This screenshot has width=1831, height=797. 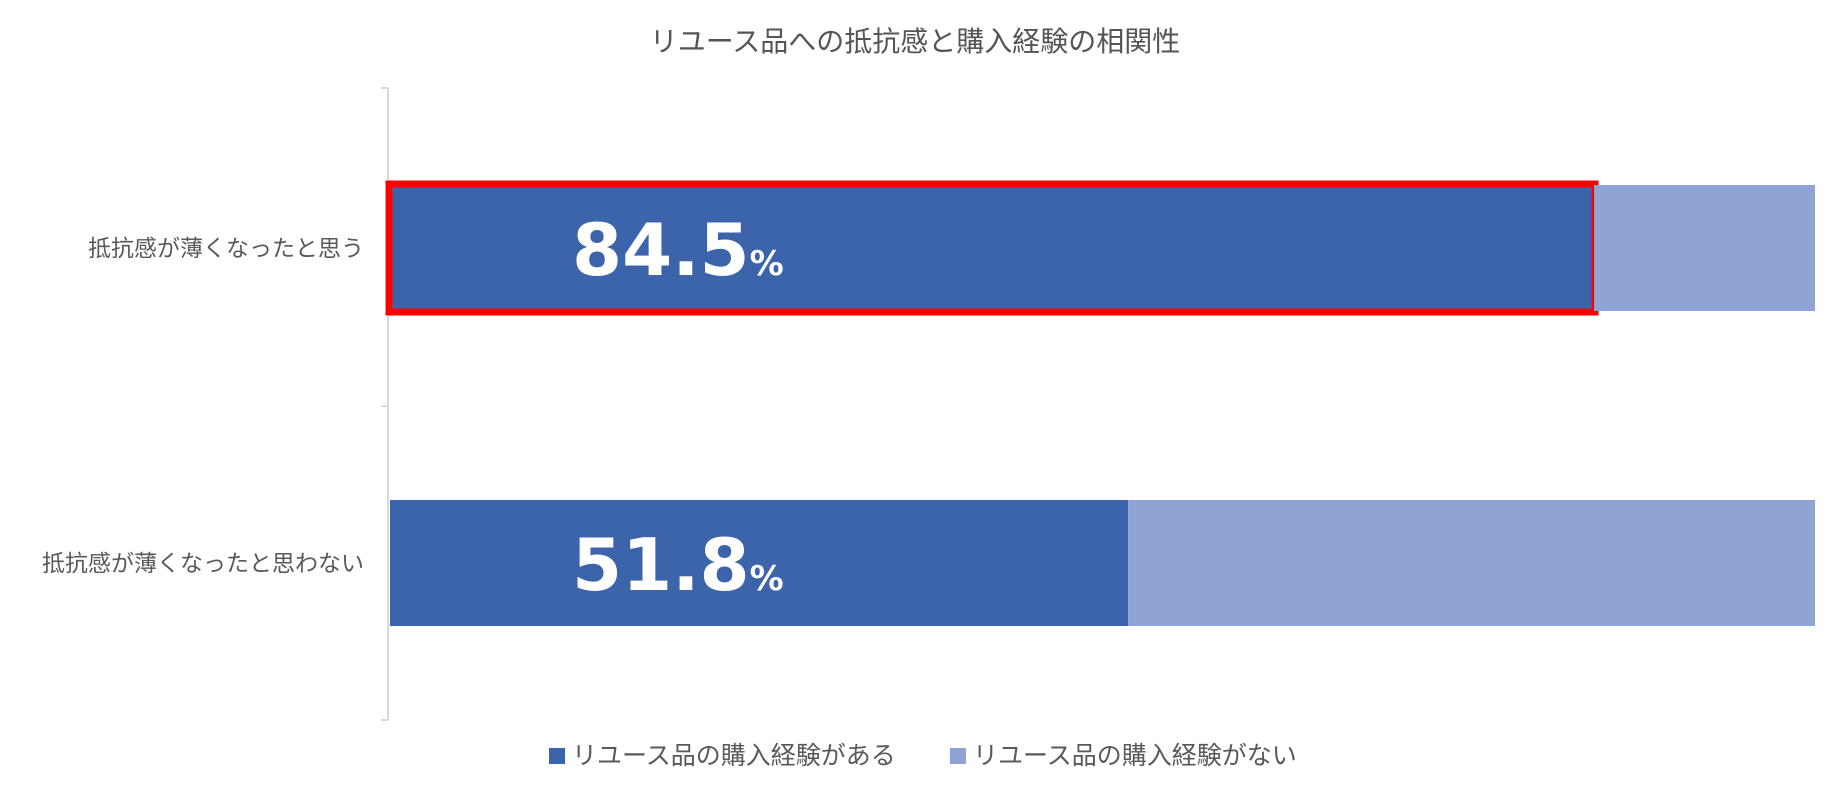 I want to click on legend-label: リユース品の購入経験がない, so click(x=1135, y=755).